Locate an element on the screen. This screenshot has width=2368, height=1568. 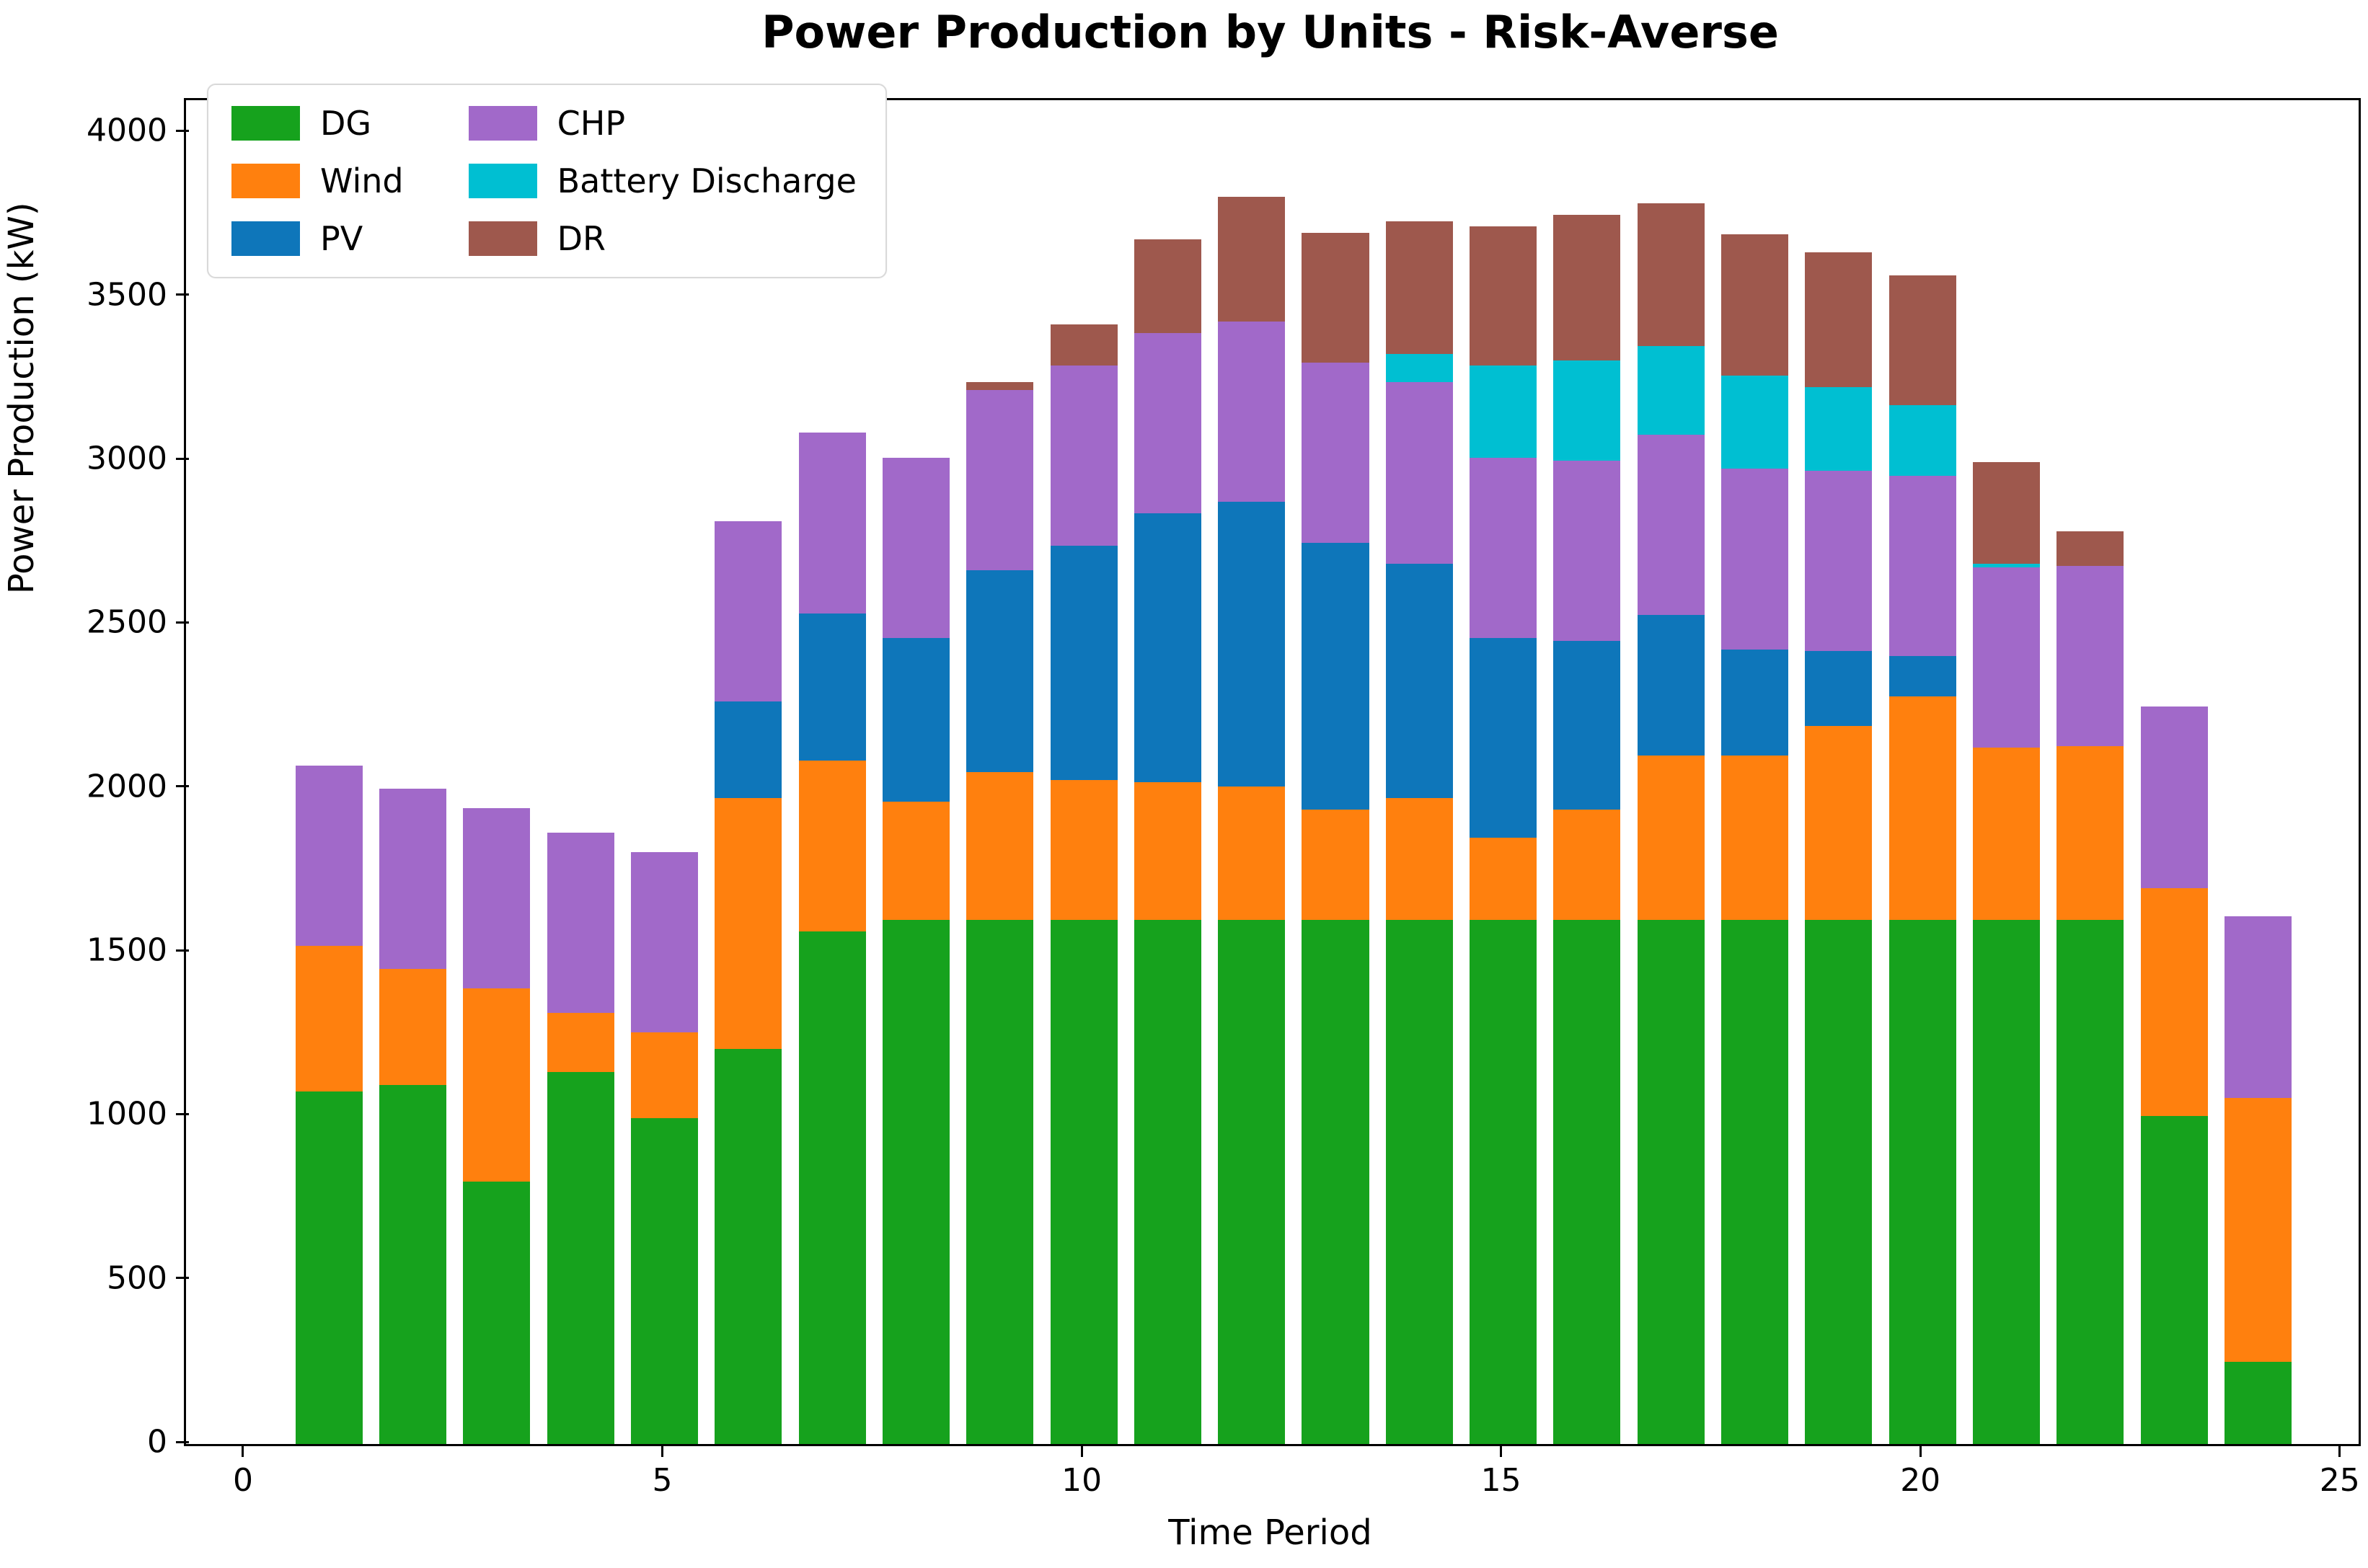
legend-label: Battery Discharge is located at coordinates (707, 180).